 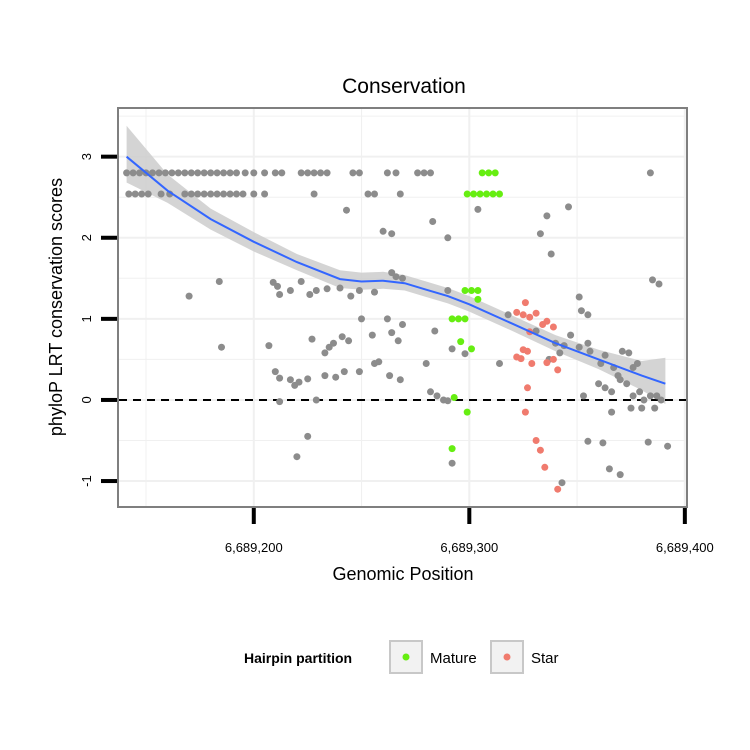 I want to click on legend-label-mature: Mature, so click(x=453, y=658).